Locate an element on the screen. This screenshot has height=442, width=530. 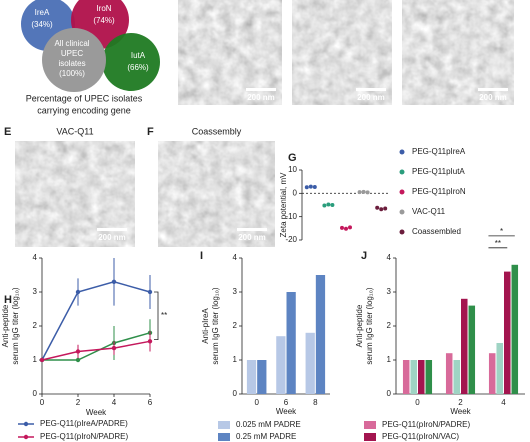
x-tick-label: 0 is located at coordinates (256, 402).